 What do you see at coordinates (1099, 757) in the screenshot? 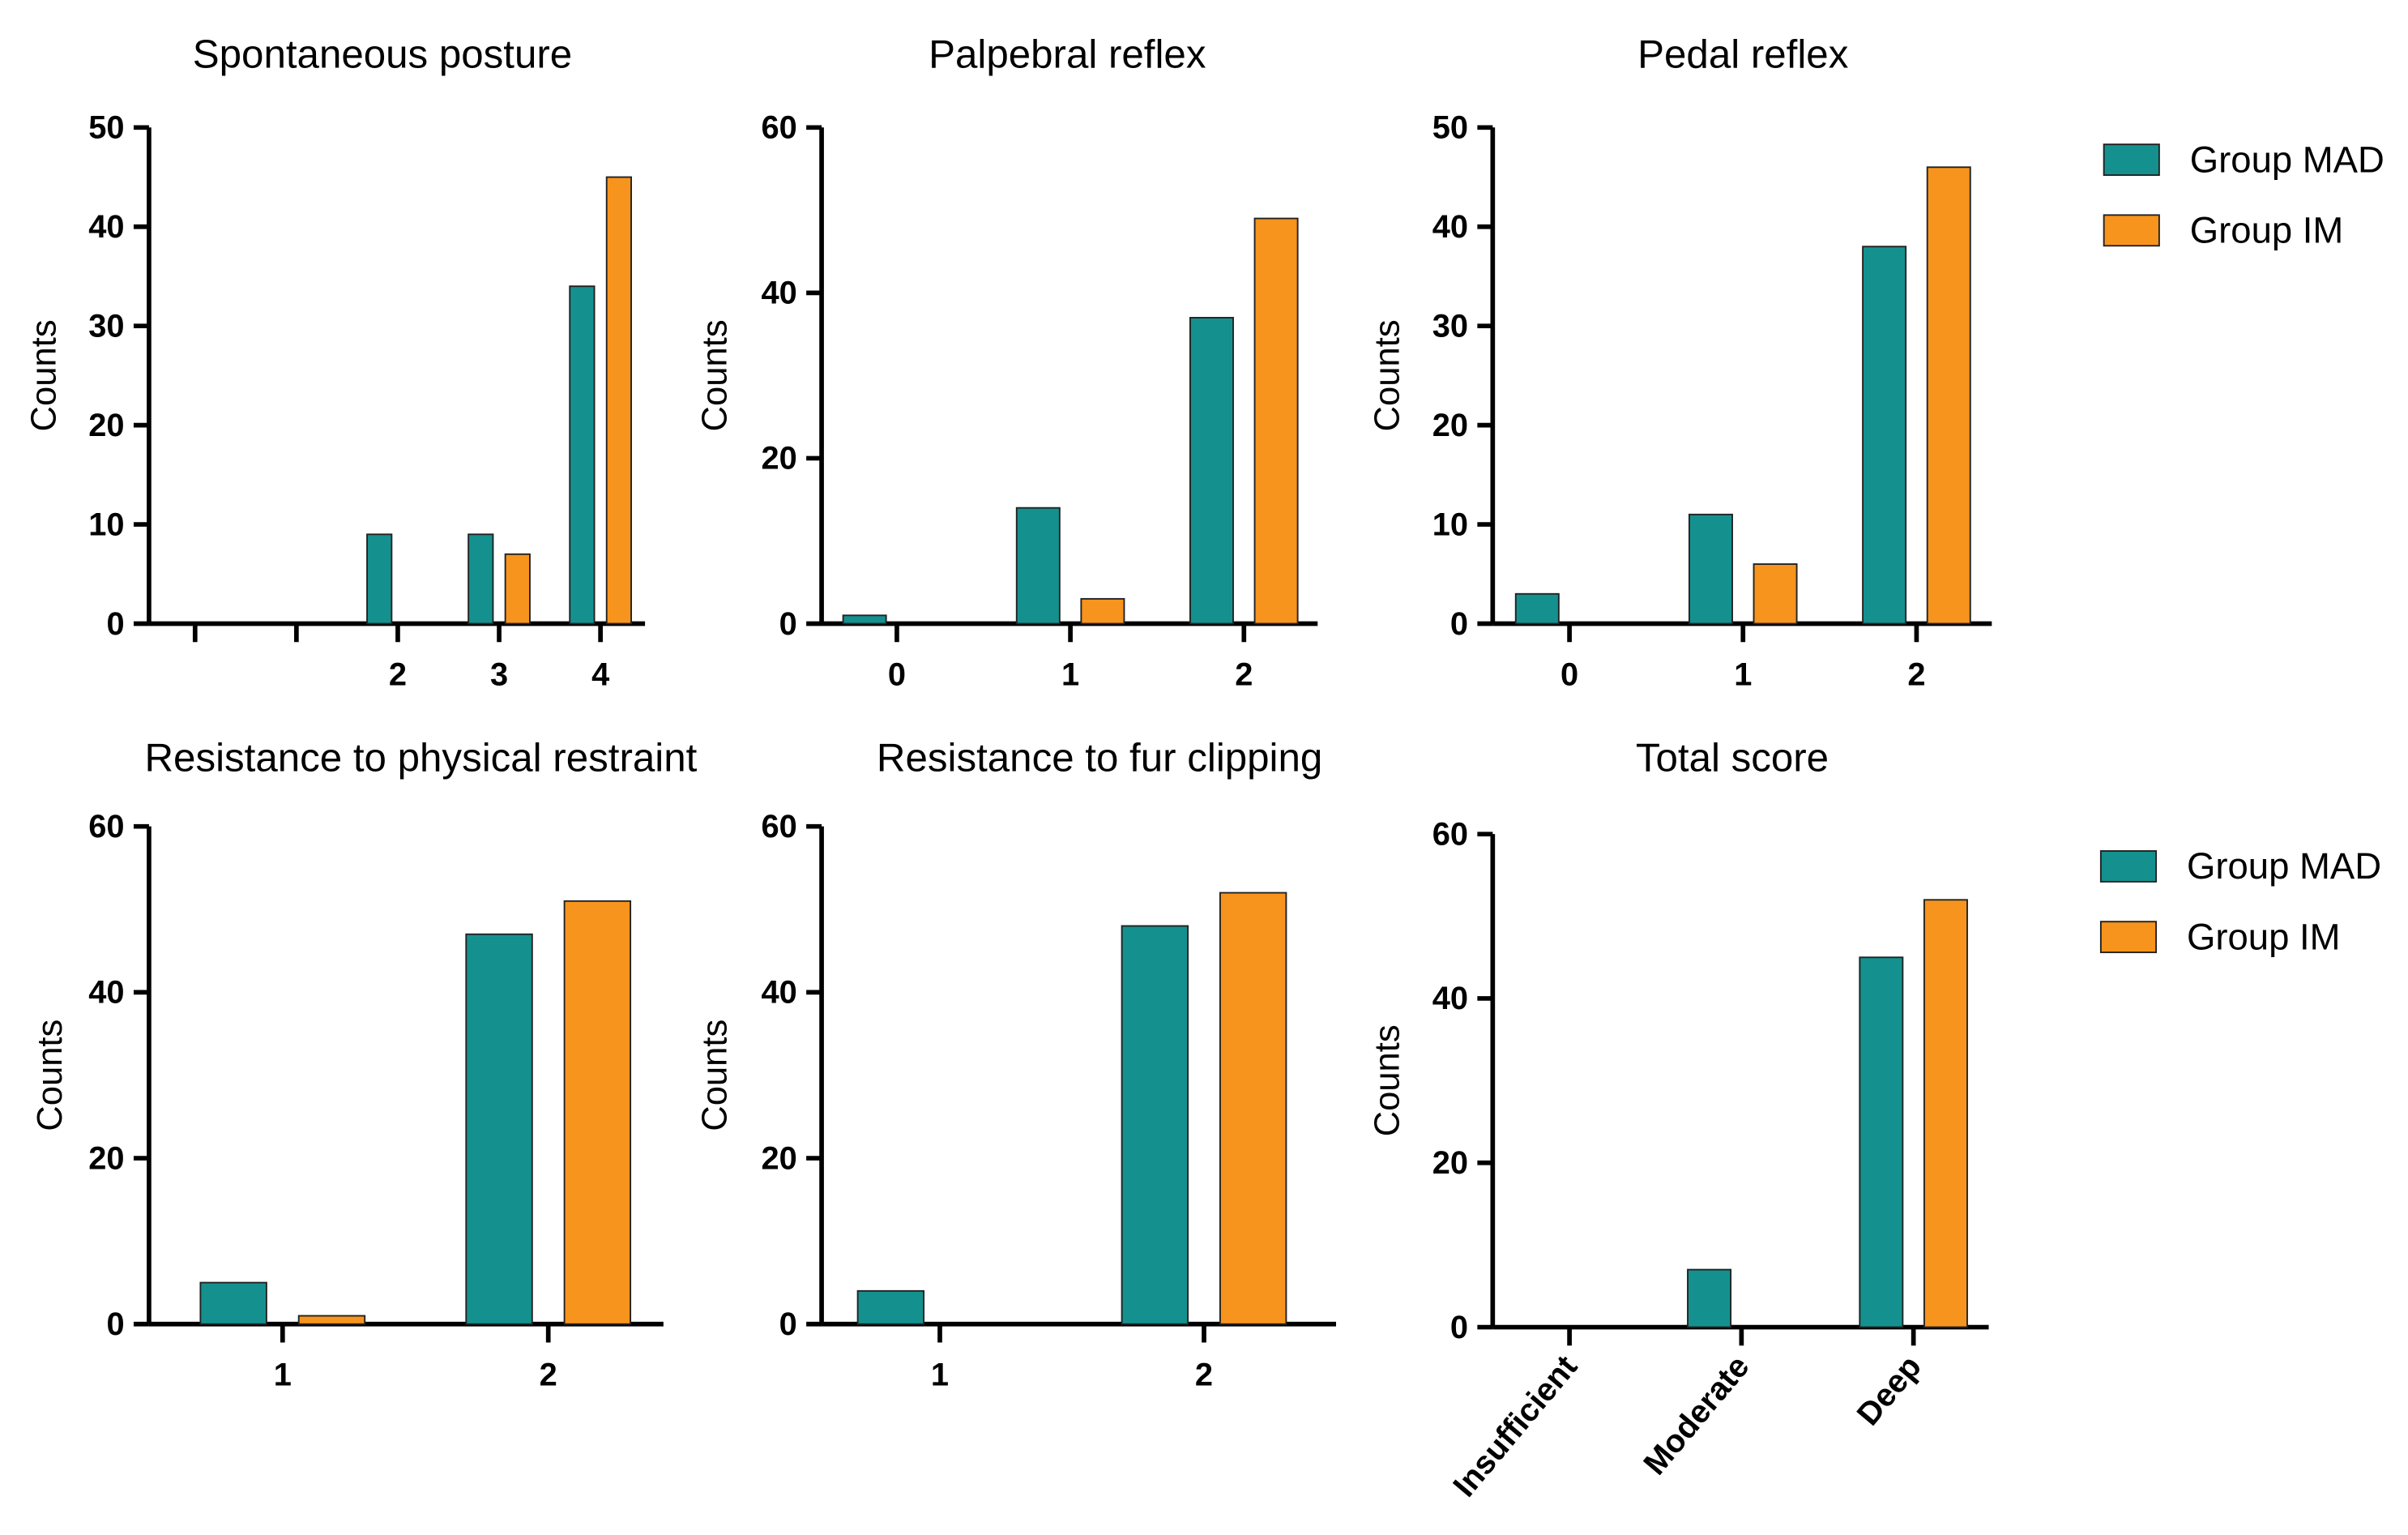
I see `chart-title: Resistance to fur clipping` at bounding box center [1099, 757].